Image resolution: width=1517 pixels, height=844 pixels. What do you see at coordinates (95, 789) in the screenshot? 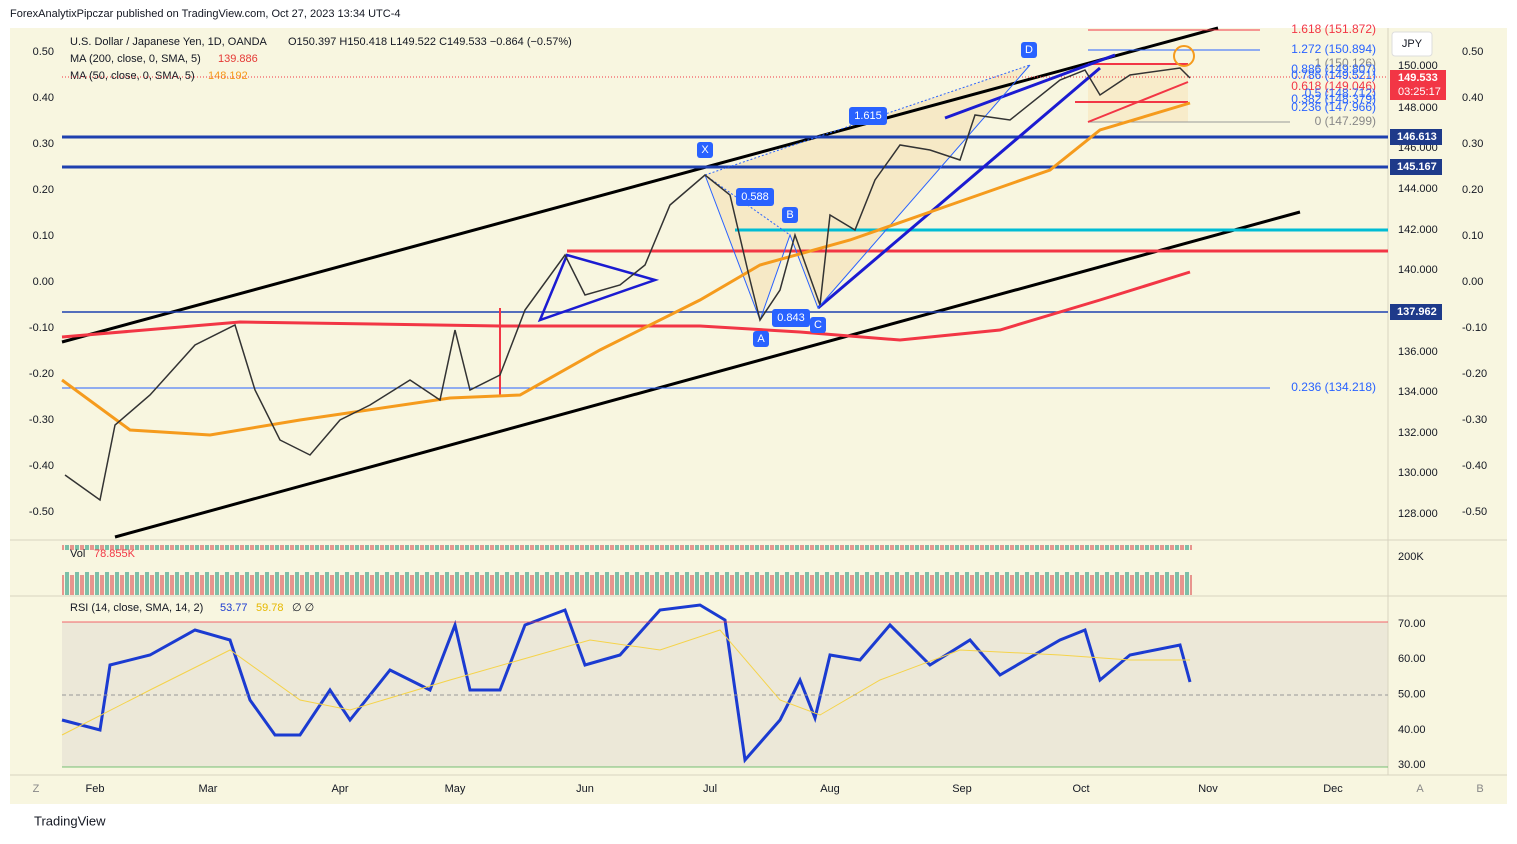
I see `month-label: Feb` at bounding box center [95, 789].